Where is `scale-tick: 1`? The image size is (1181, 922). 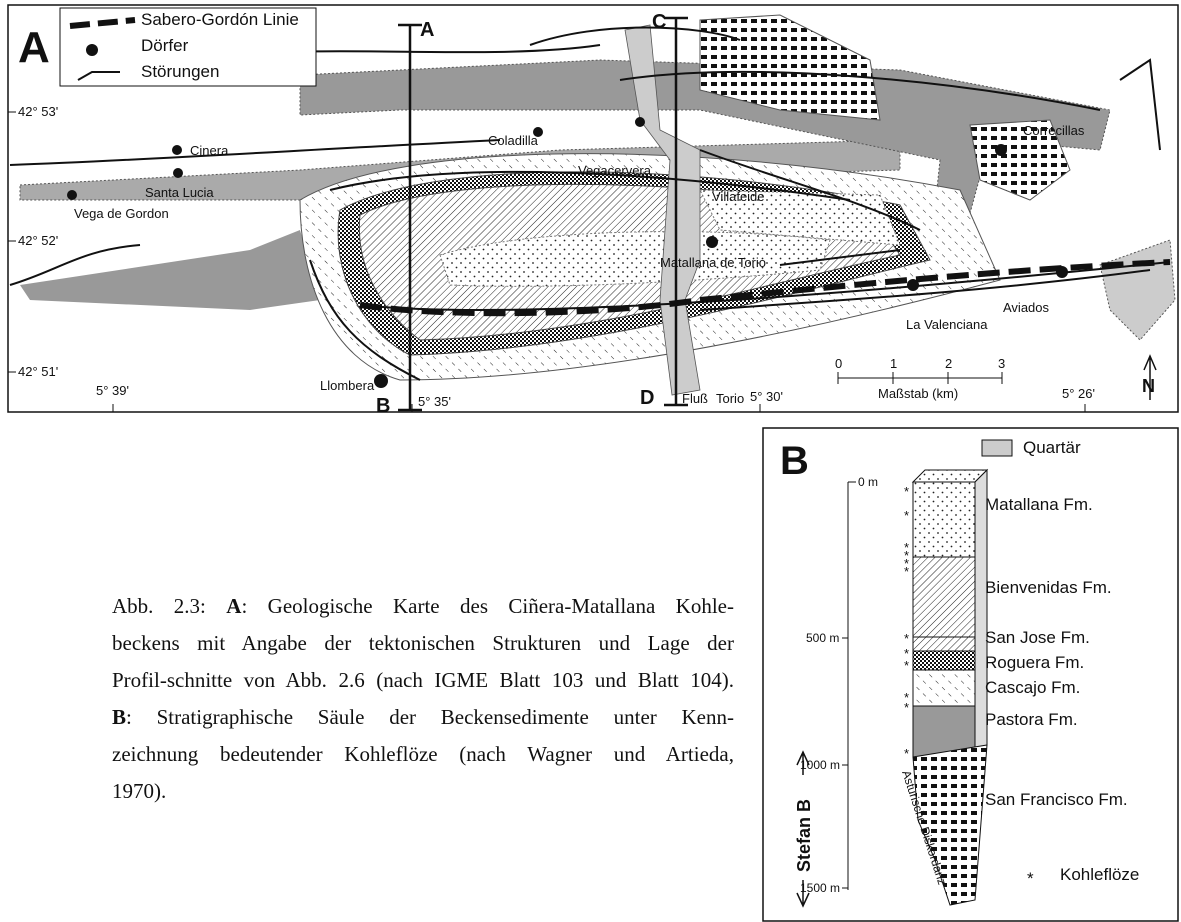 scale-tick: 1 is located at coordinates (893, 363).